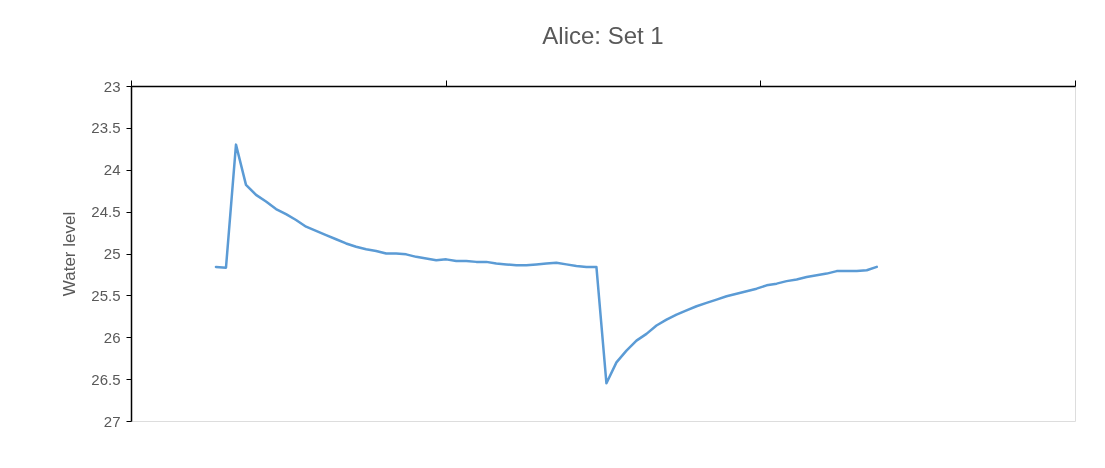  I want to click on y-tick-label: 26, so click(112, 337).